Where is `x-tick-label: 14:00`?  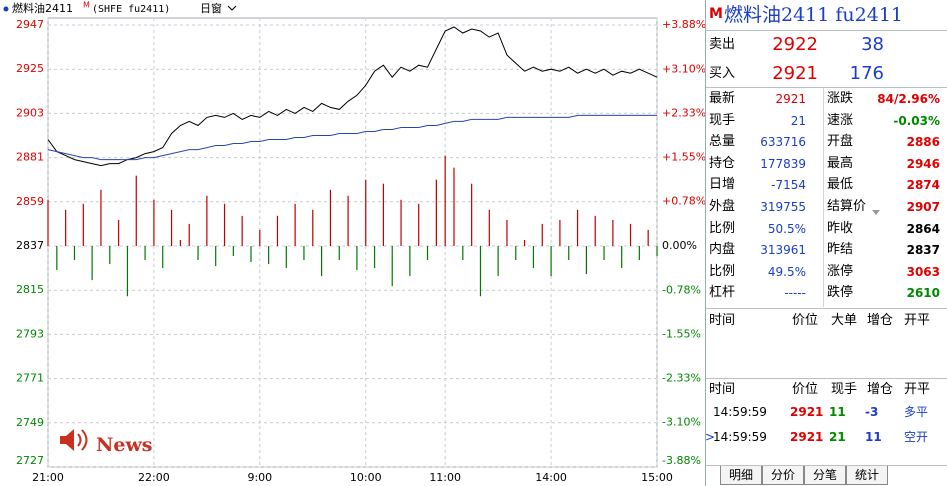 x-tick-label: 14:00 is located at coordinates (551, 477).